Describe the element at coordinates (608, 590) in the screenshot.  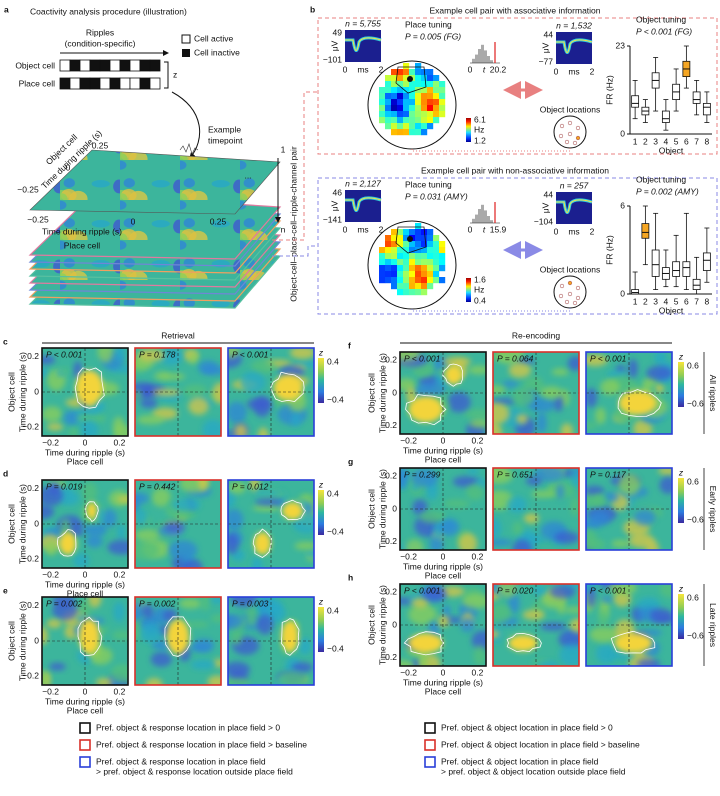
I see `p-value: P < 0.001` at that location.